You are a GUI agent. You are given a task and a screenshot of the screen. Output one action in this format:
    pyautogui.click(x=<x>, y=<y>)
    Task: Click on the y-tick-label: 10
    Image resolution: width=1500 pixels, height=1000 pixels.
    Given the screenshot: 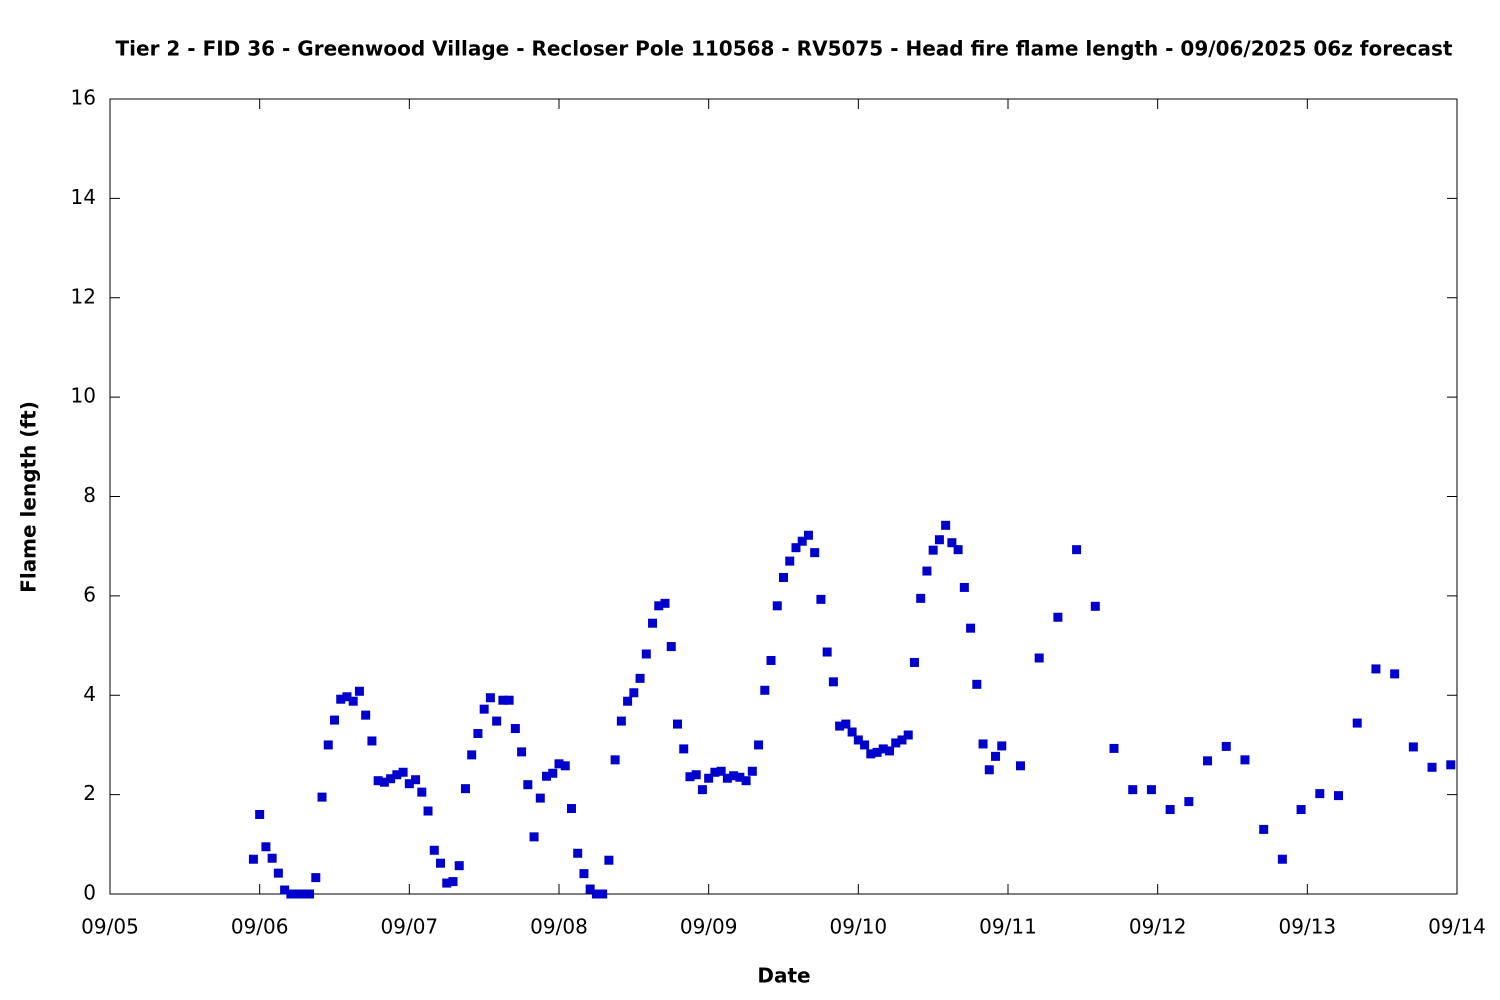 What is the action you would take?
    pyautogui.click(x=83, y=396)
    